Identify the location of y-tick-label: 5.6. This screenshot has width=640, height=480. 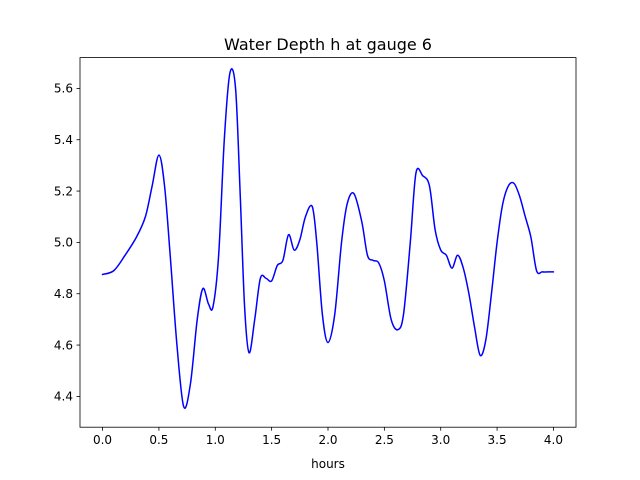
(63, 89).